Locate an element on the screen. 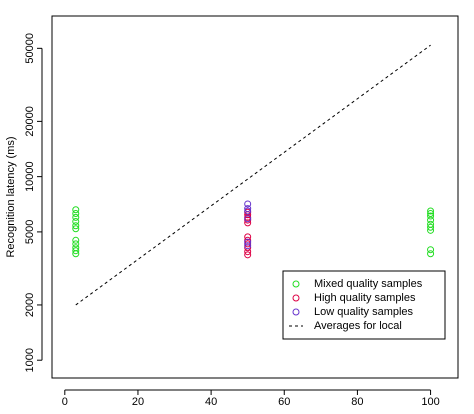  x-tick-label: 60 is located at coordinates (284, 402).